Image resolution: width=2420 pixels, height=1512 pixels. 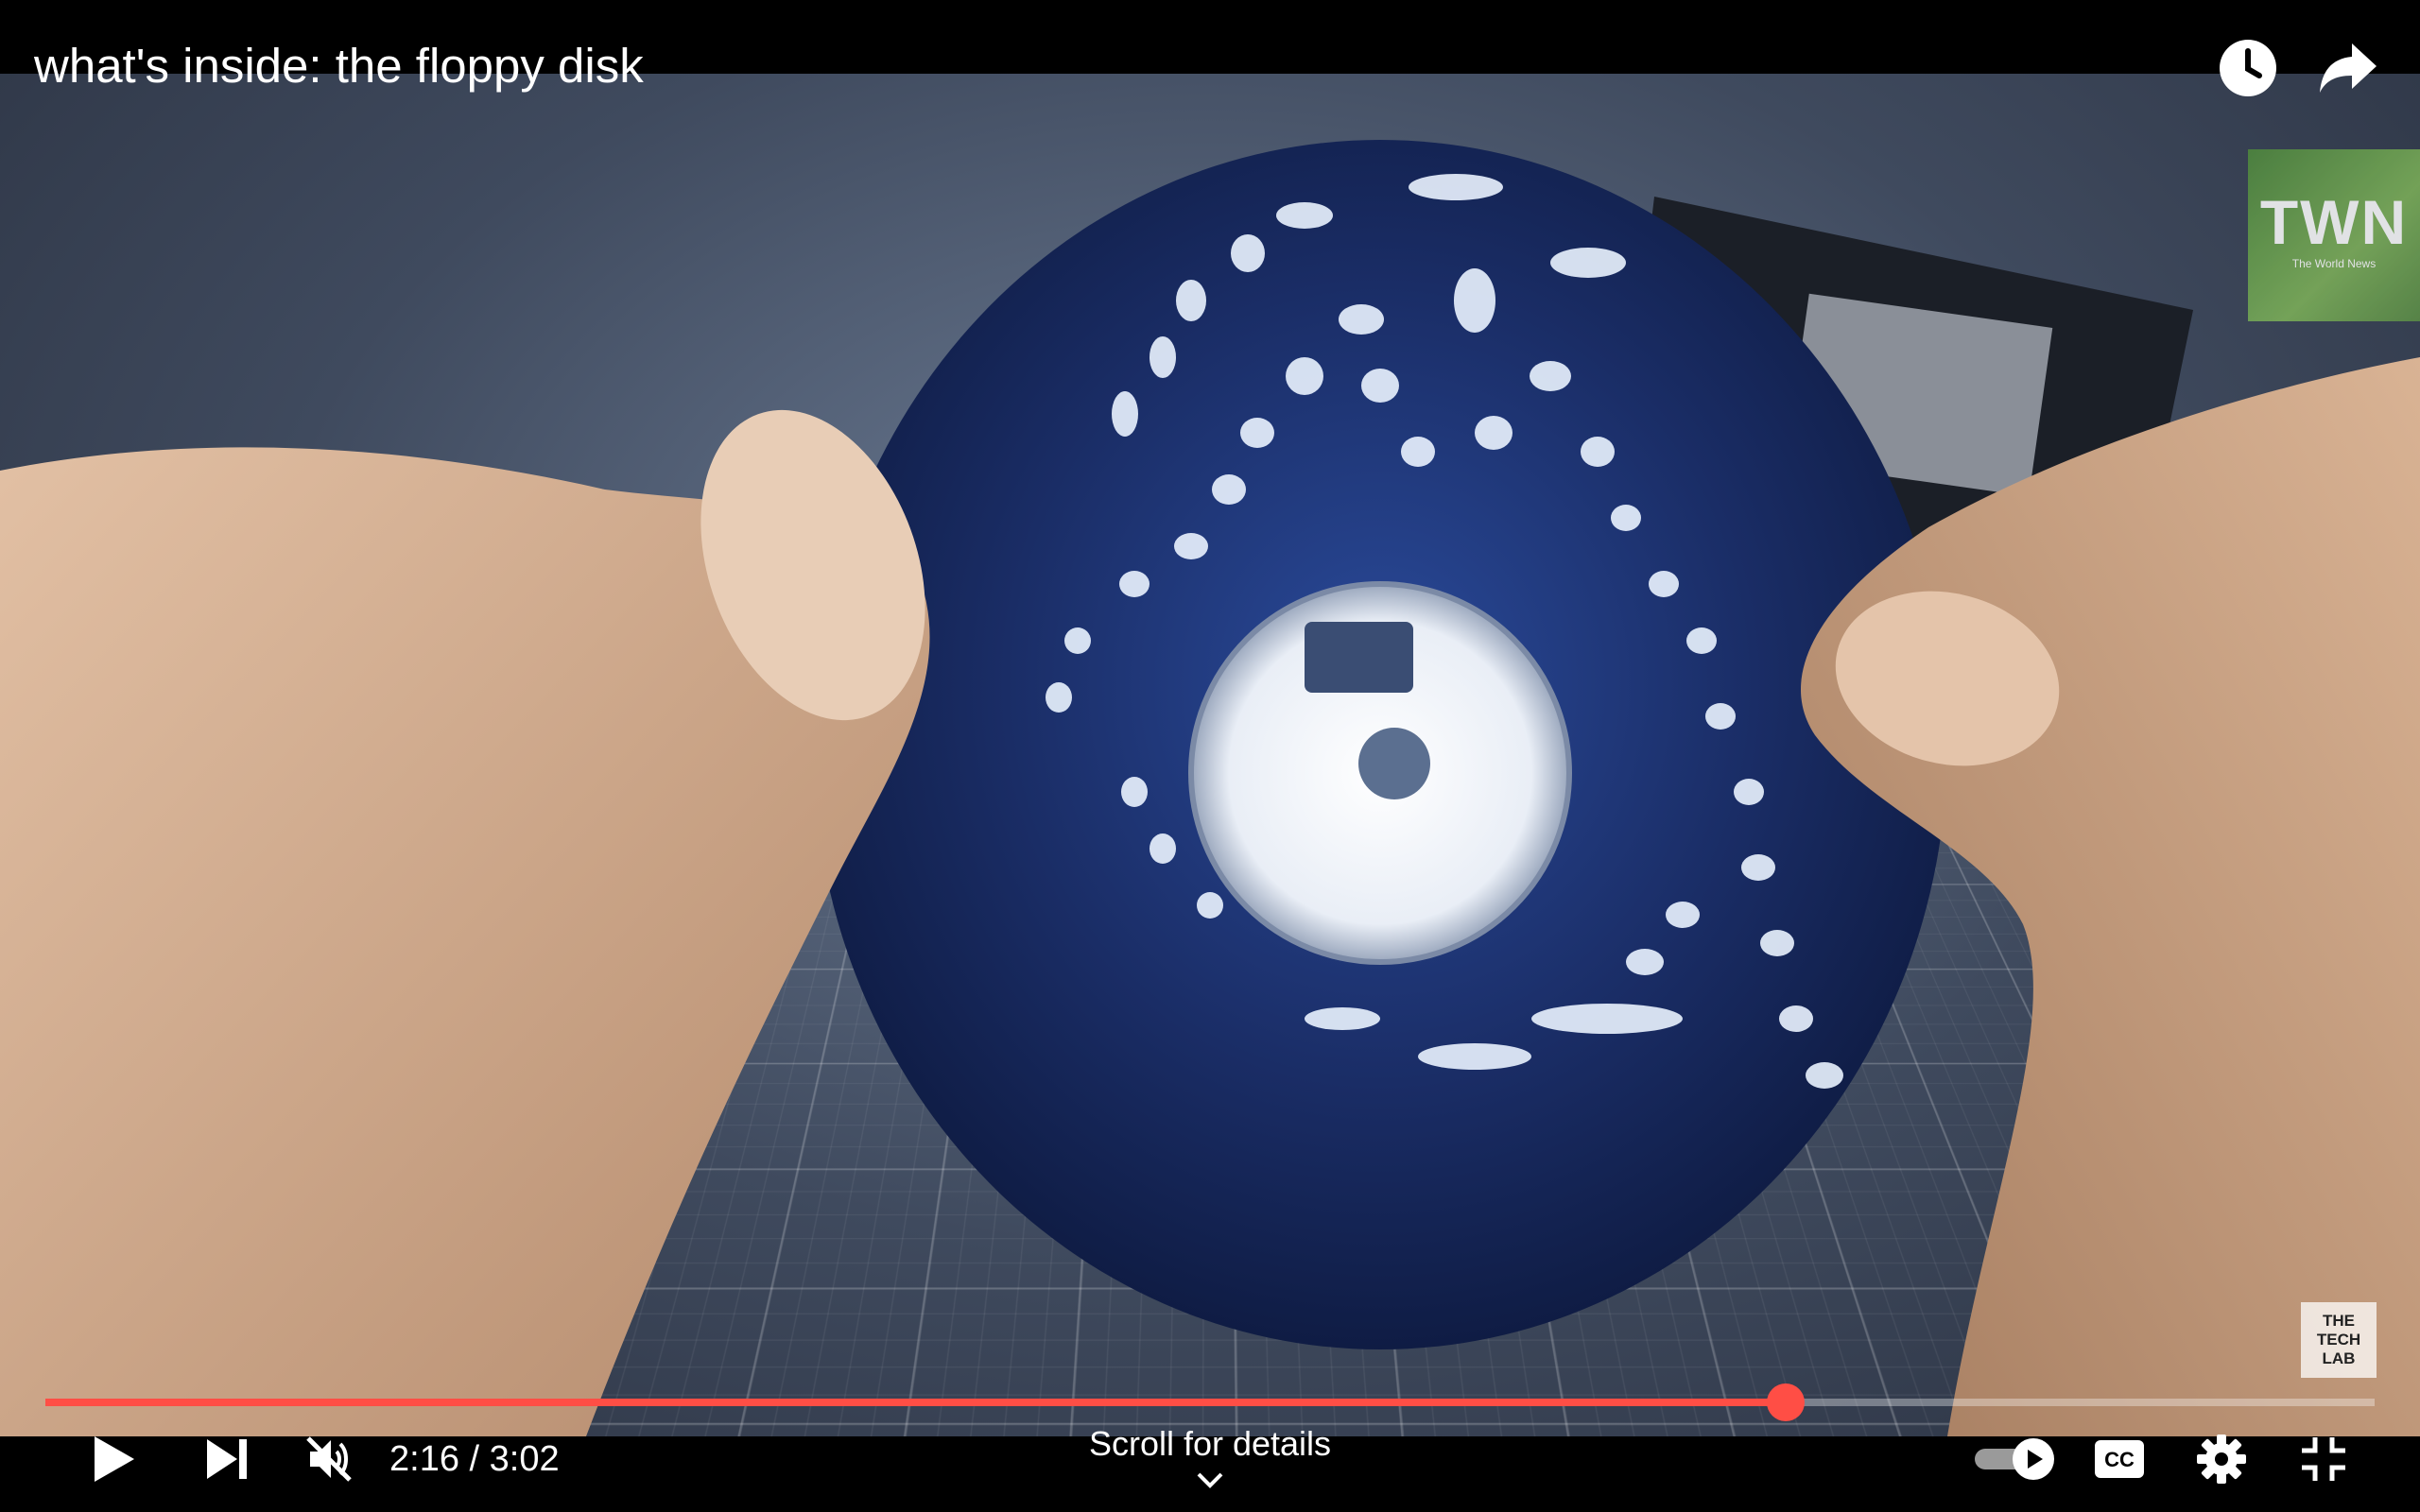 I want to click on volume-muted-icon, so click(x=329, y=1459).